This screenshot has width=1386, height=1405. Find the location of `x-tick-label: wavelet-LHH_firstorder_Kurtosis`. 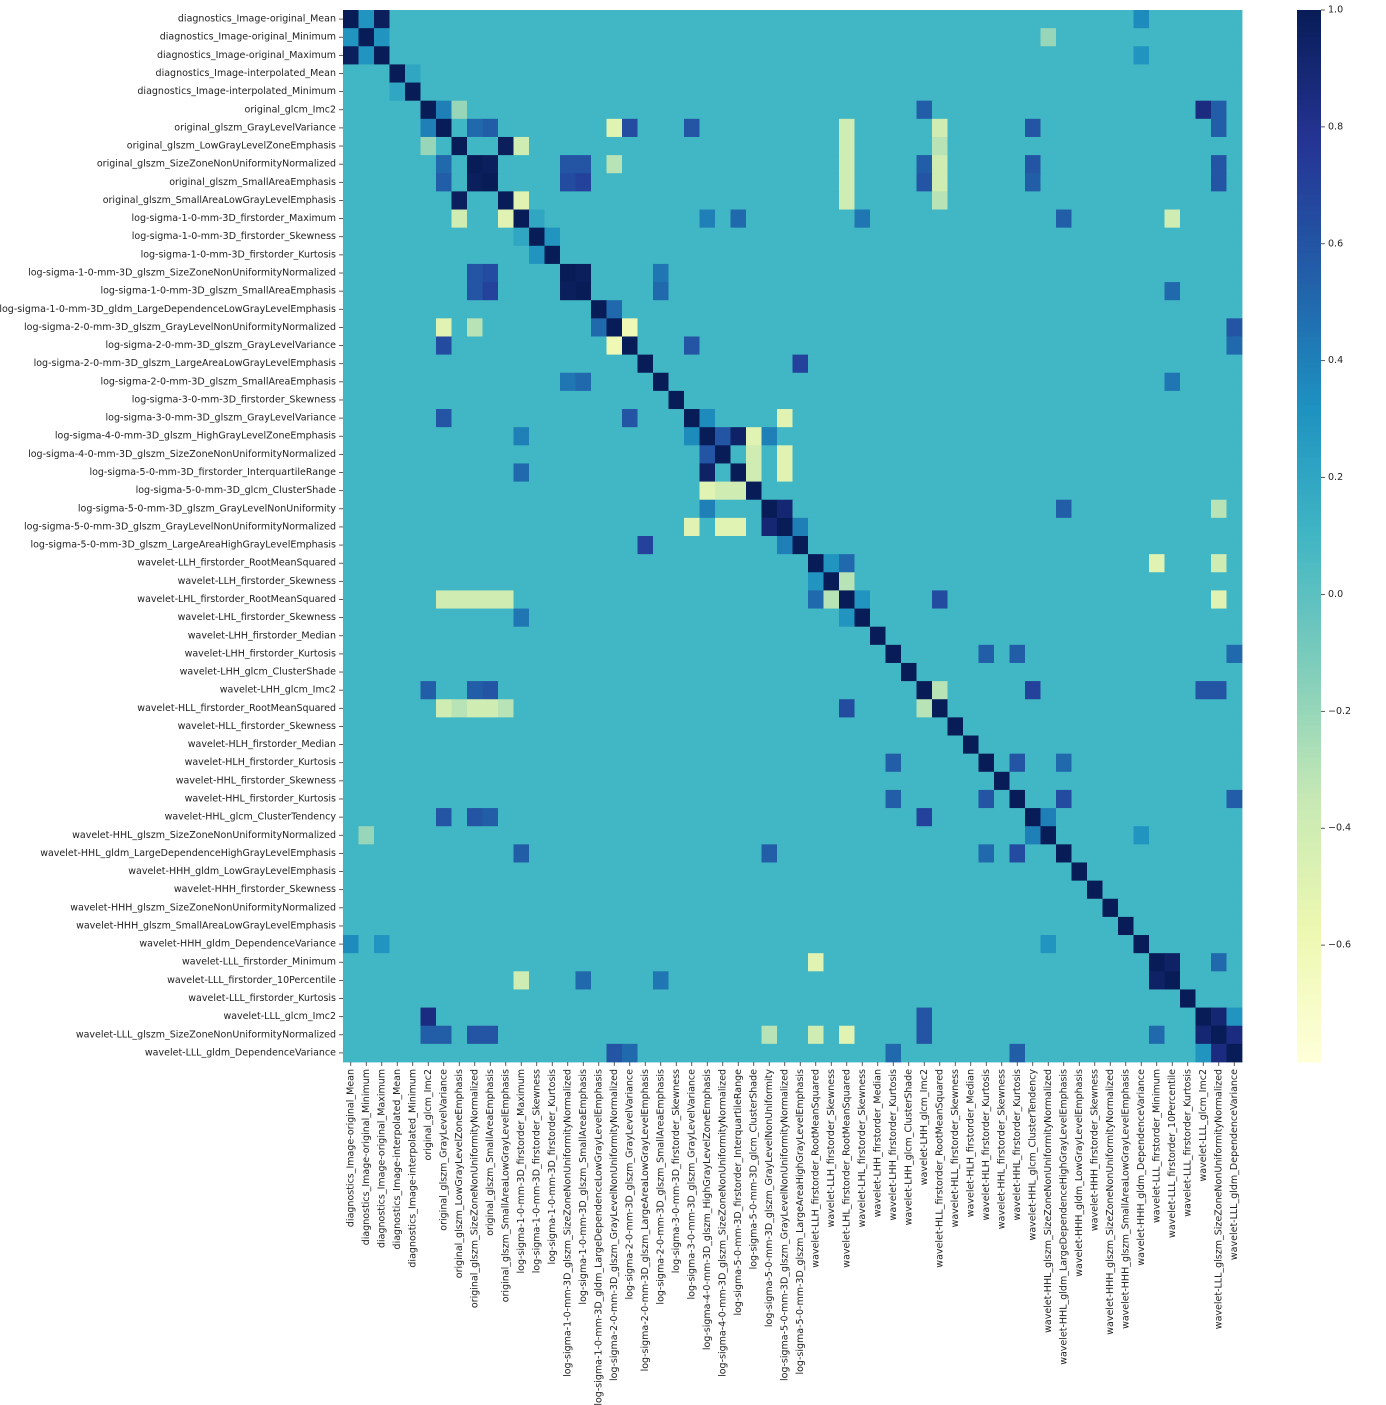

x-tick-label: wavelet-LHH_firstorder_Kurtosis is located at coordinates (893, 1144).